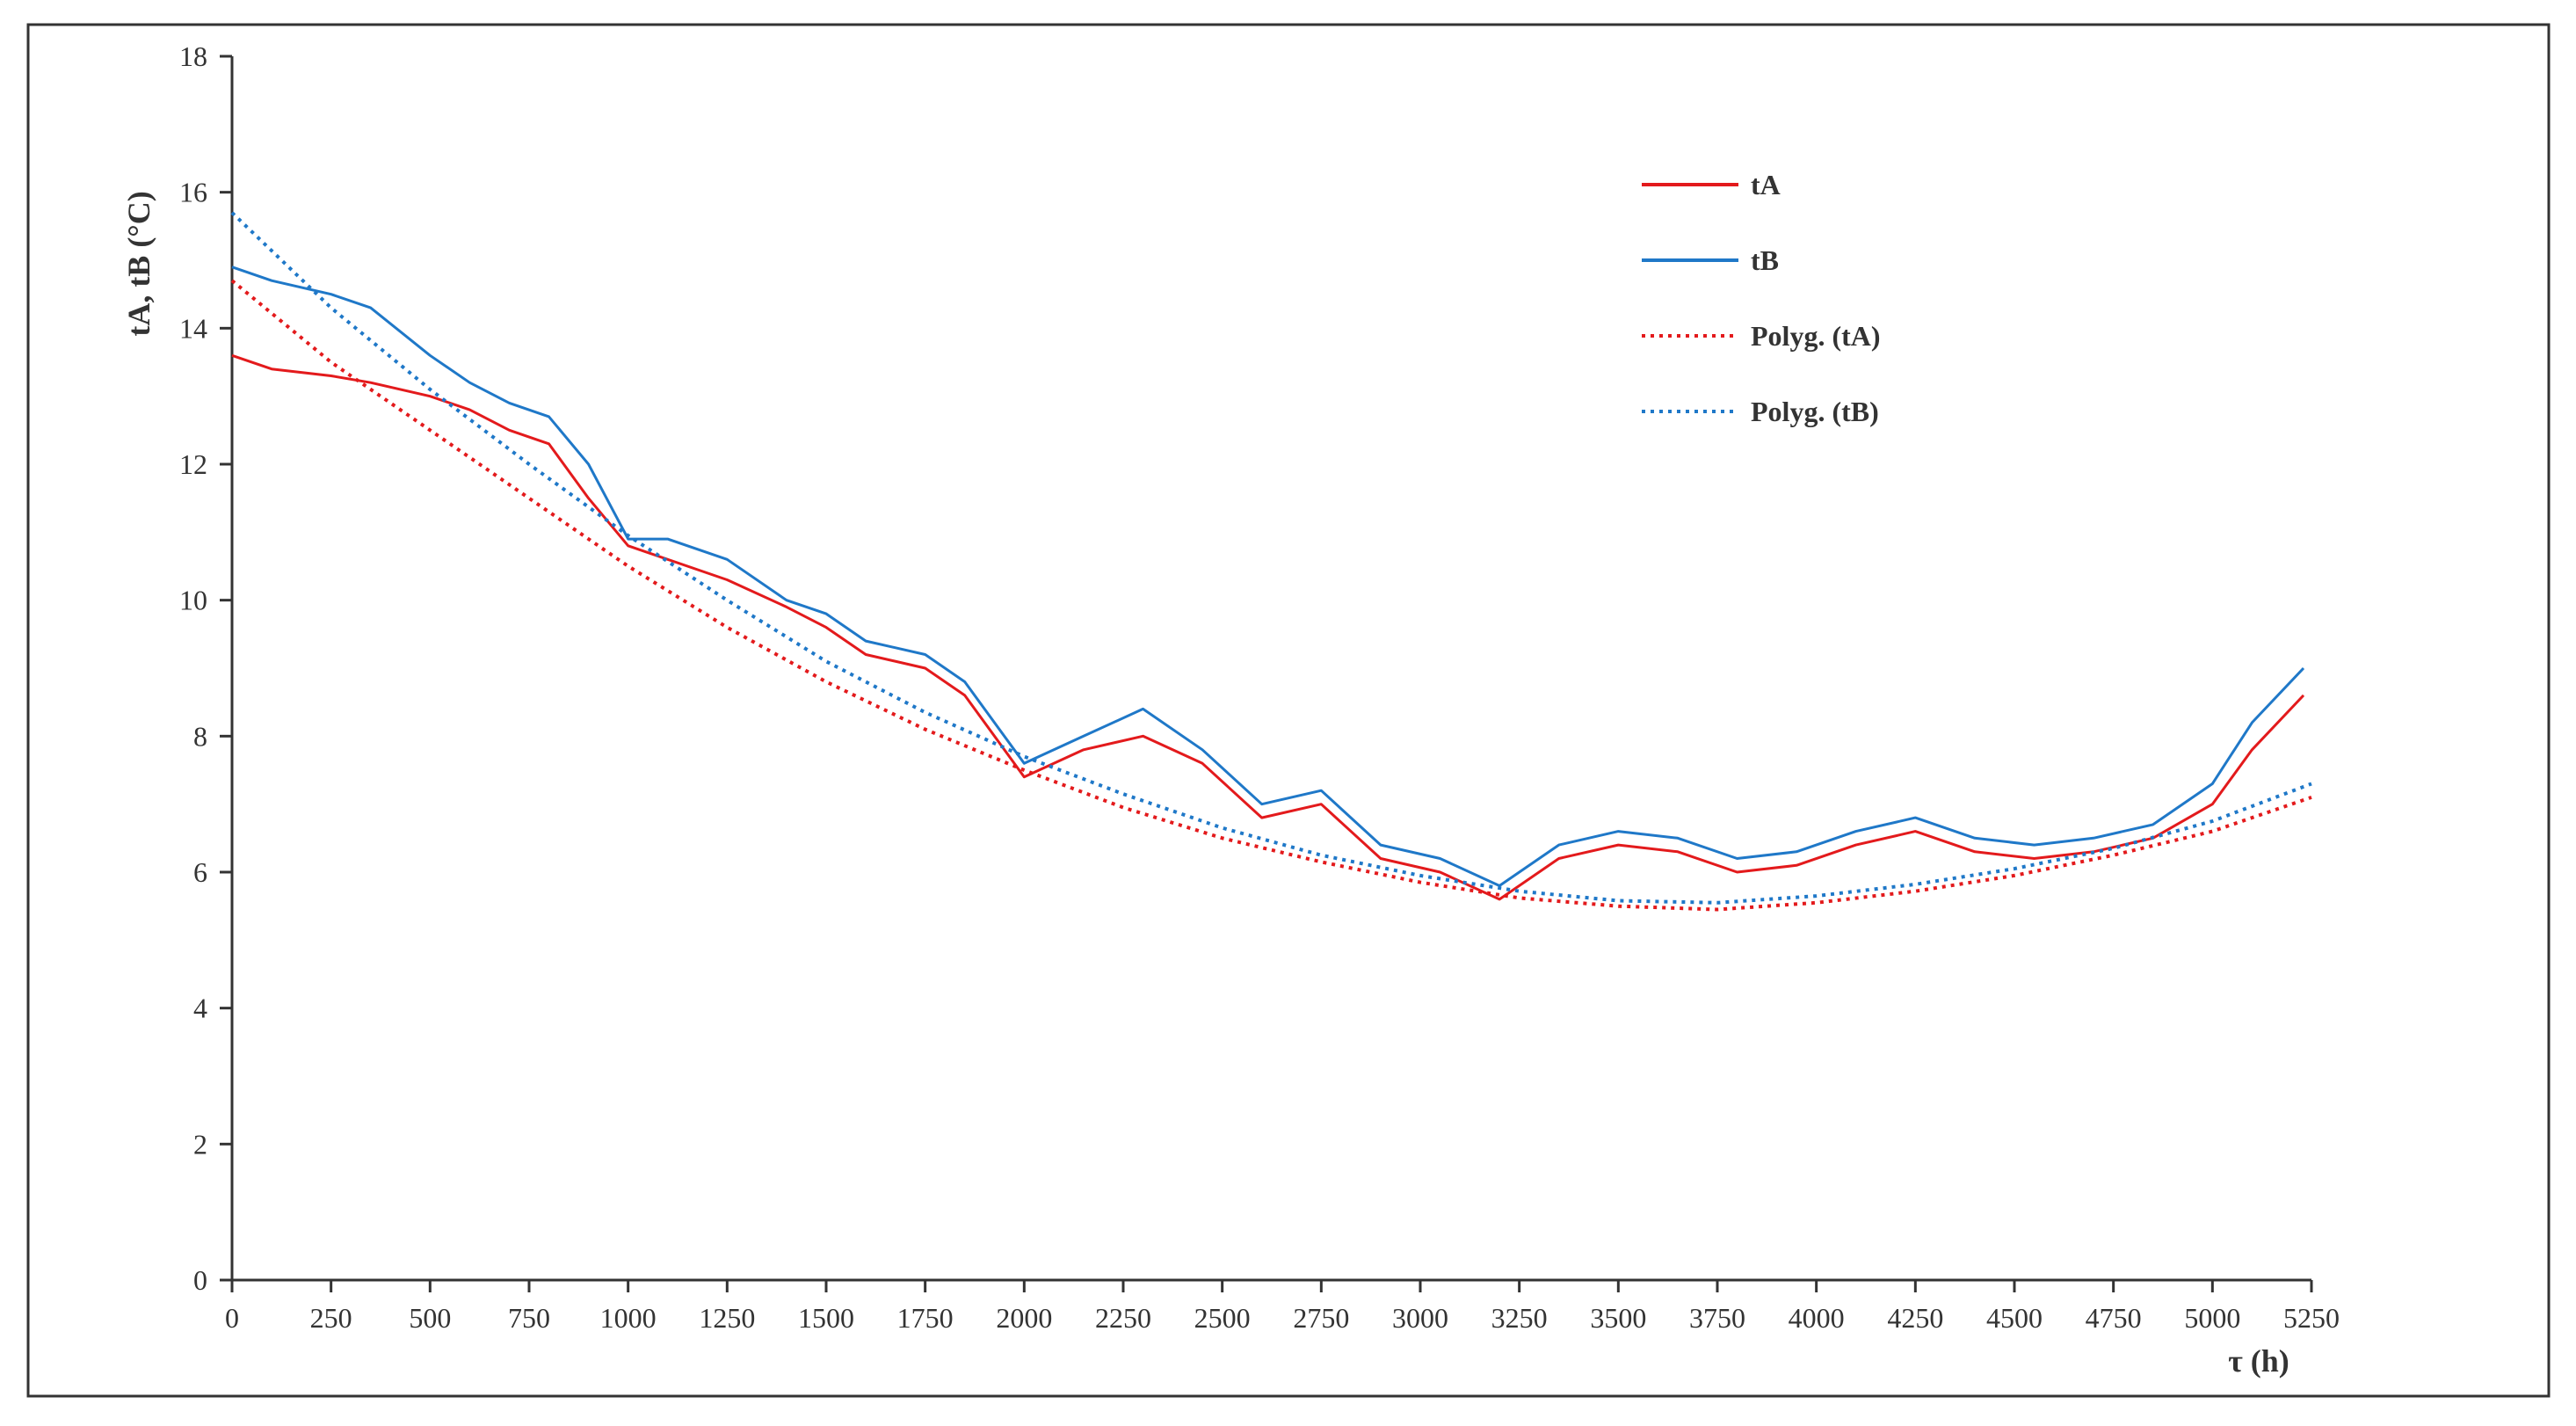 The width and height of the screenshot is (2576, 1426). I want to click on x-tick-label: 1000, so click(628, 1318).